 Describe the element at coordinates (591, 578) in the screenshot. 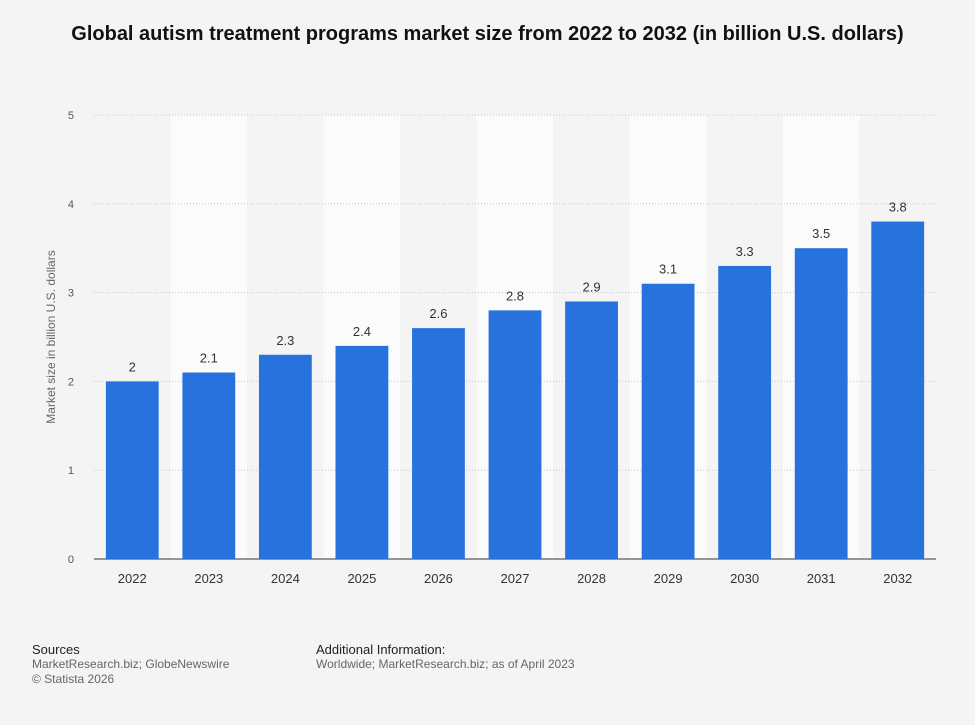

I see `x-tick-label: 2028` at that location.